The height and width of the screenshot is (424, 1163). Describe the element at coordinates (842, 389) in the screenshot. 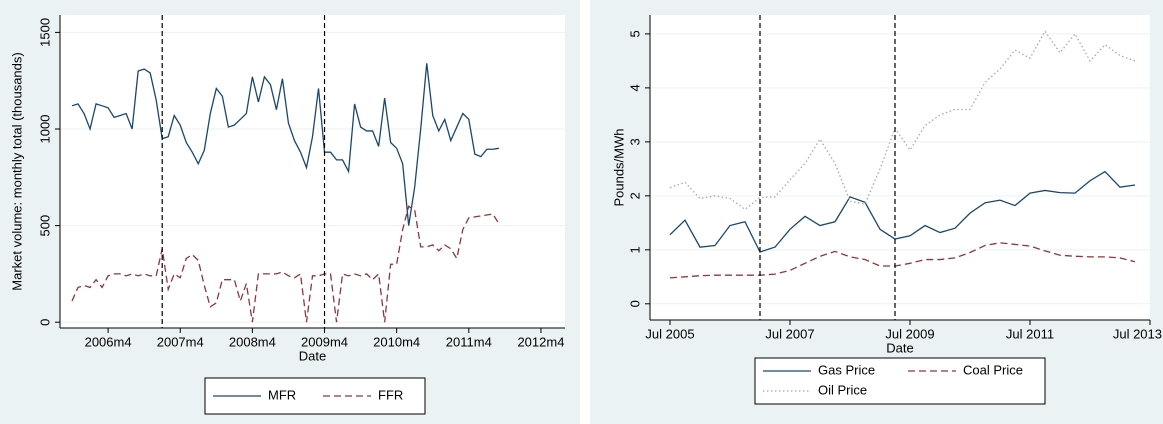

I see `legend-label: Oil Price` at that location.